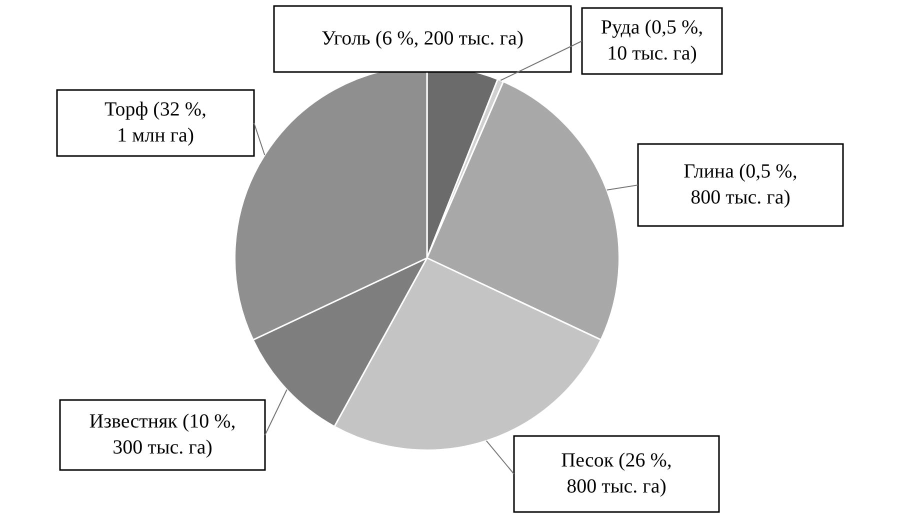  Describe the element at coordinates (155, 122) in the screenshot. I see `slice-label: Торф (32 %, 1 млн га)` at that location.